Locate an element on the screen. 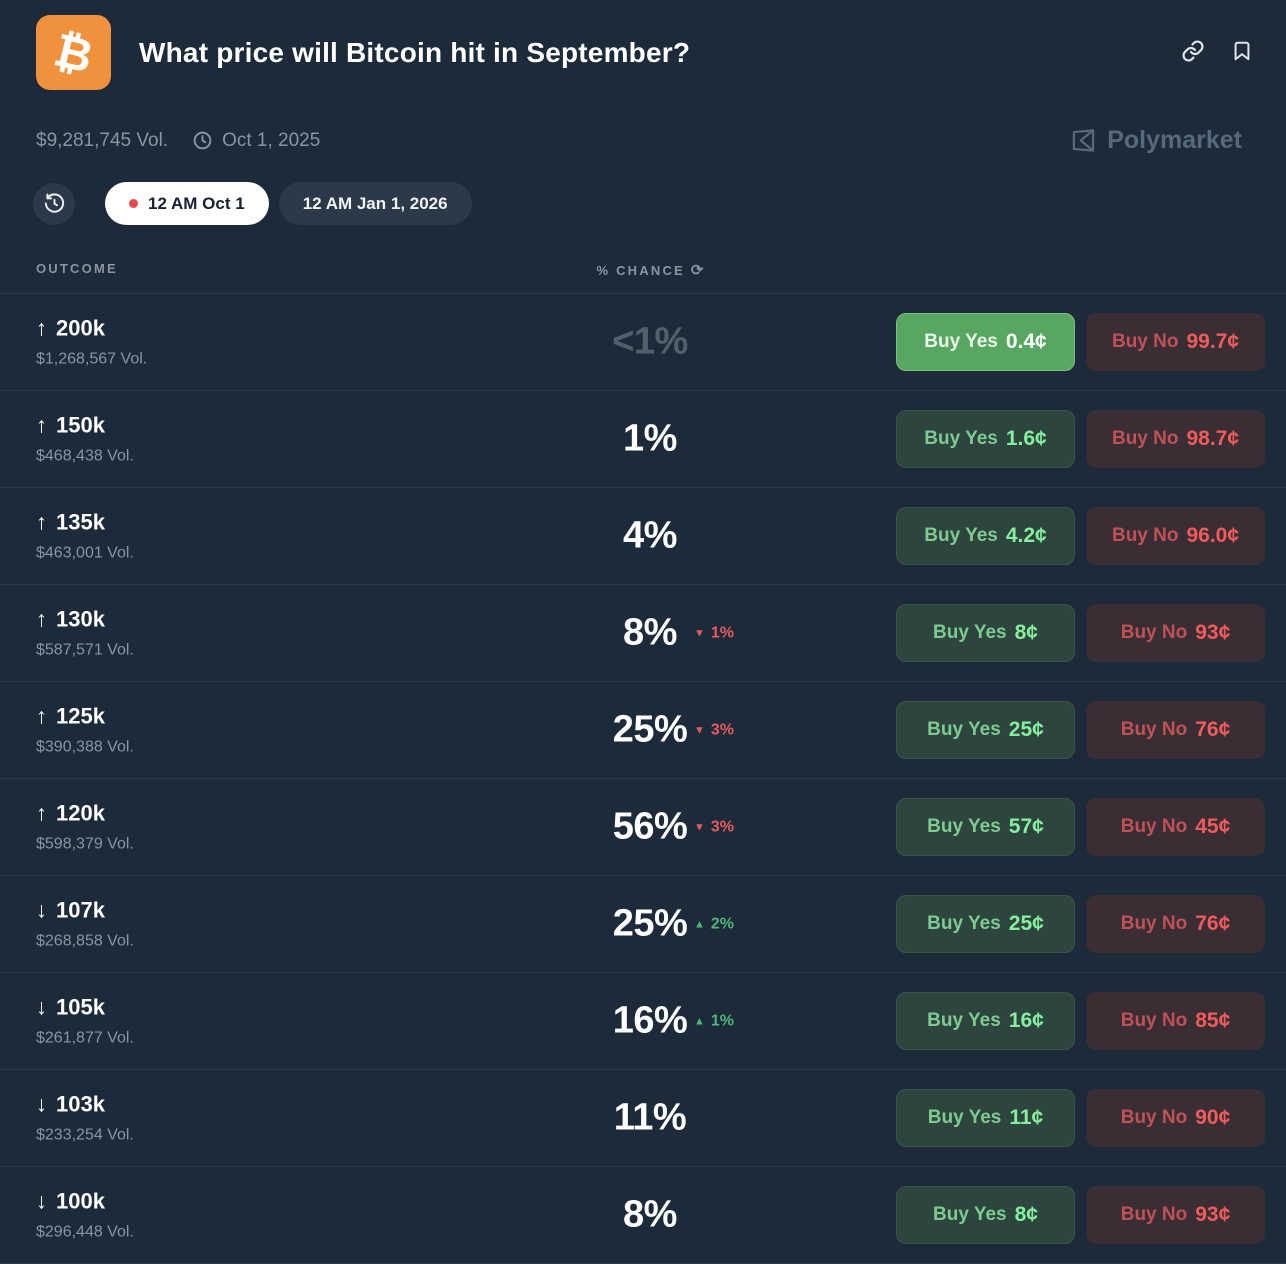 Image resolution: width=1286 pixels, height=1264 pixels. chance-delta: ▼ 1% is located at coordinates (714, 633).